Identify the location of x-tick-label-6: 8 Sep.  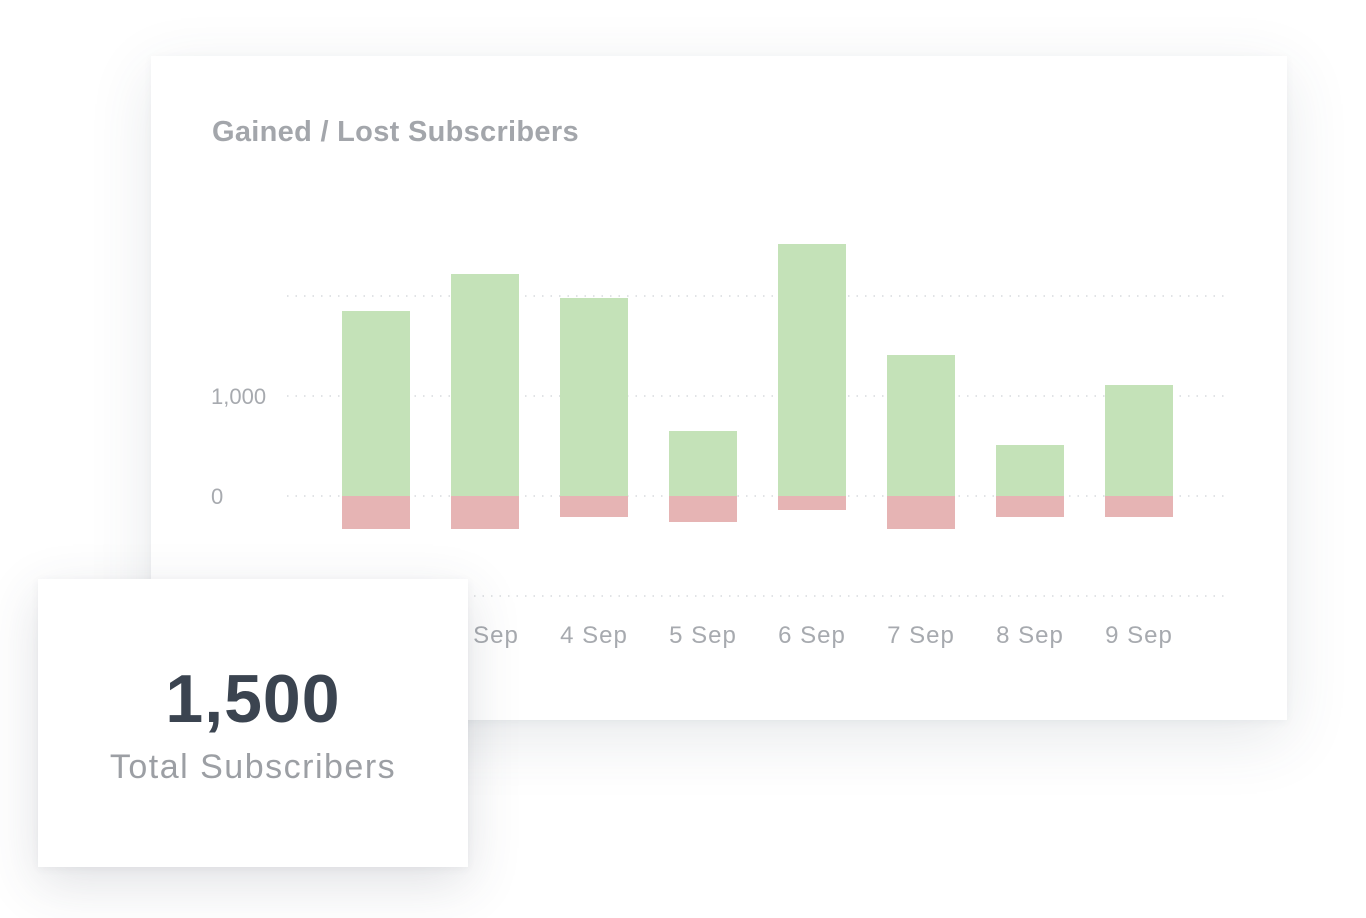
(1030, 635).